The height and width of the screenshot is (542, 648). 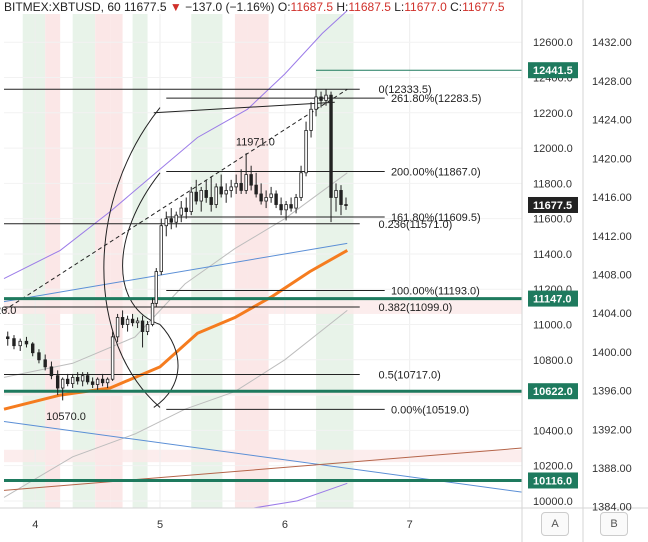 What do you see at coordinates (612, 237) in the screenshot?
I see `secondary-axis-tick-label: 1412.00` at bounding box center [612, 237].